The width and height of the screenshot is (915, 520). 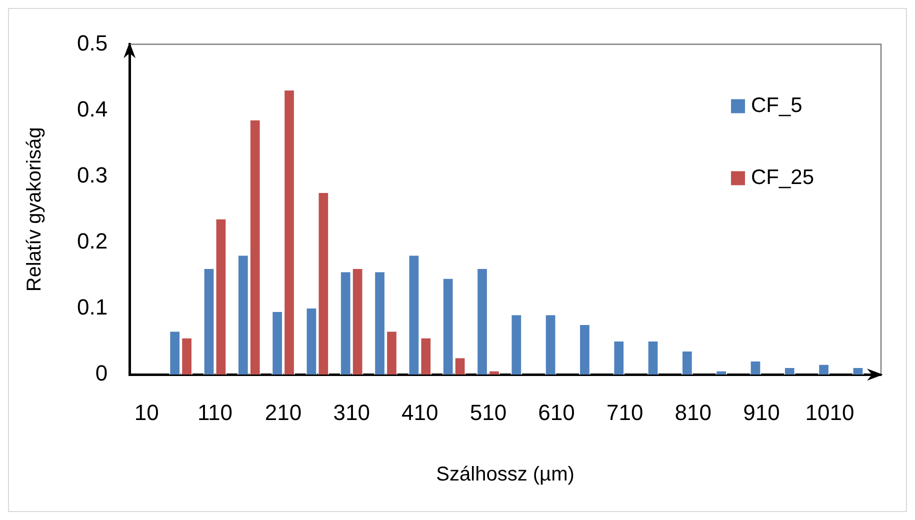 What do you see at coordinates (146, 412) in the screenshot?
I see `x-tick-label: 10` at bounding box center [146, 412].